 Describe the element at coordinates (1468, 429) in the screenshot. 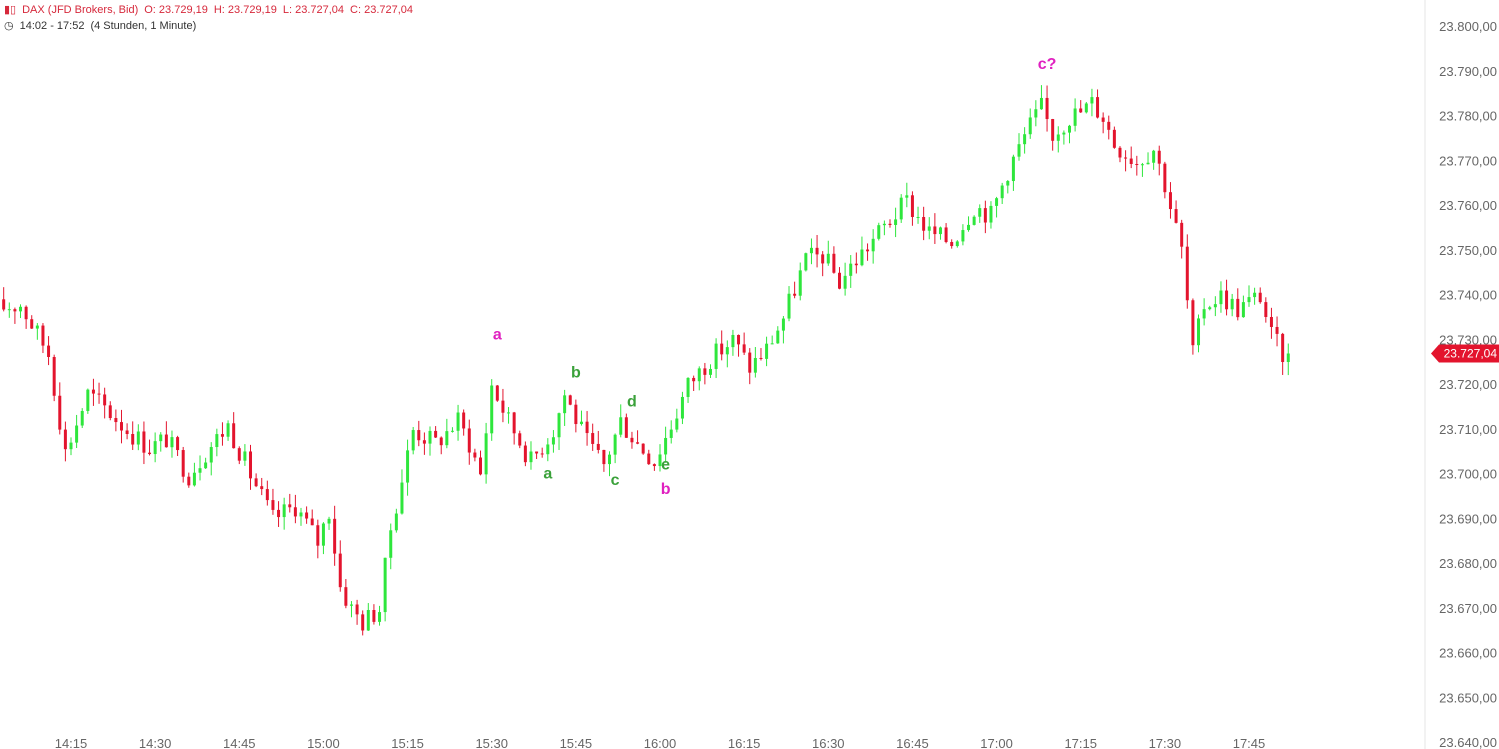

I see `y-tick-label: 23.710,00` at that location.